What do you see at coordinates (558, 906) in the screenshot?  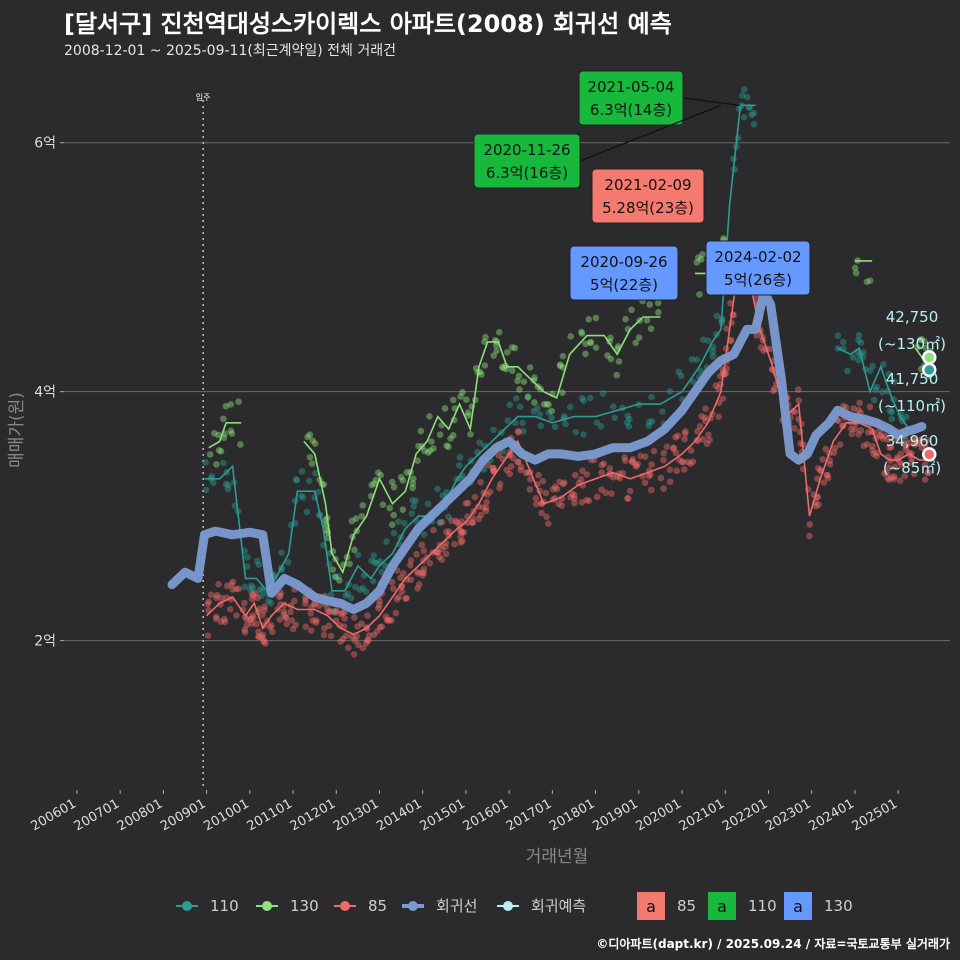 I see `legend-label: 회귀예측` at bounding box center [558, 906].